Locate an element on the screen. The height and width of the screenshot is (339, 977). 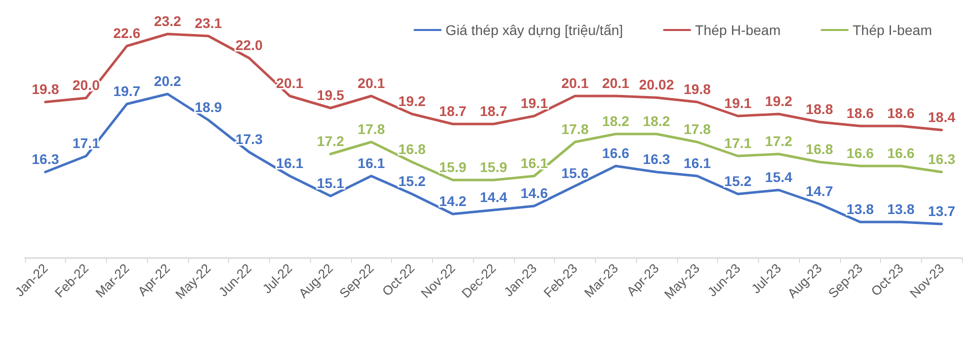
data-label: 22.6 is located at coordinates (127, 33).